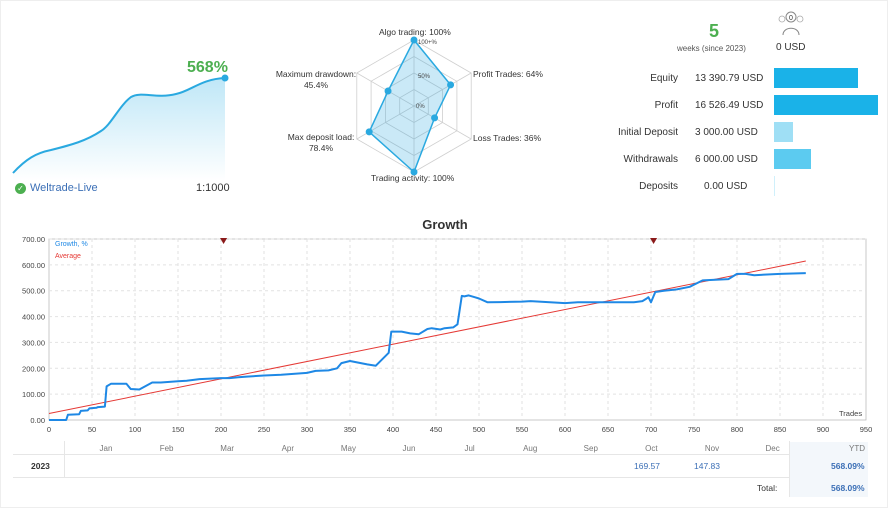 This screenshot has height=508, width=888. I want to click on withdrawals-label: Withdrawals, so click(650, 159).